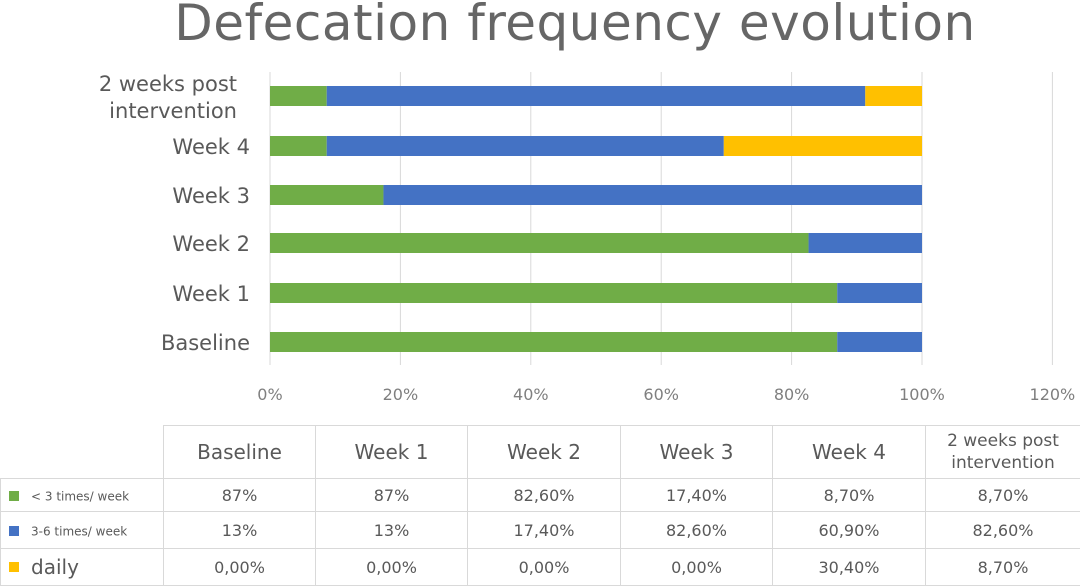  Describe the element at coordinates (575, 26) in the screenshot. I see `chart-title: Defecation frequency evolution` at that location.